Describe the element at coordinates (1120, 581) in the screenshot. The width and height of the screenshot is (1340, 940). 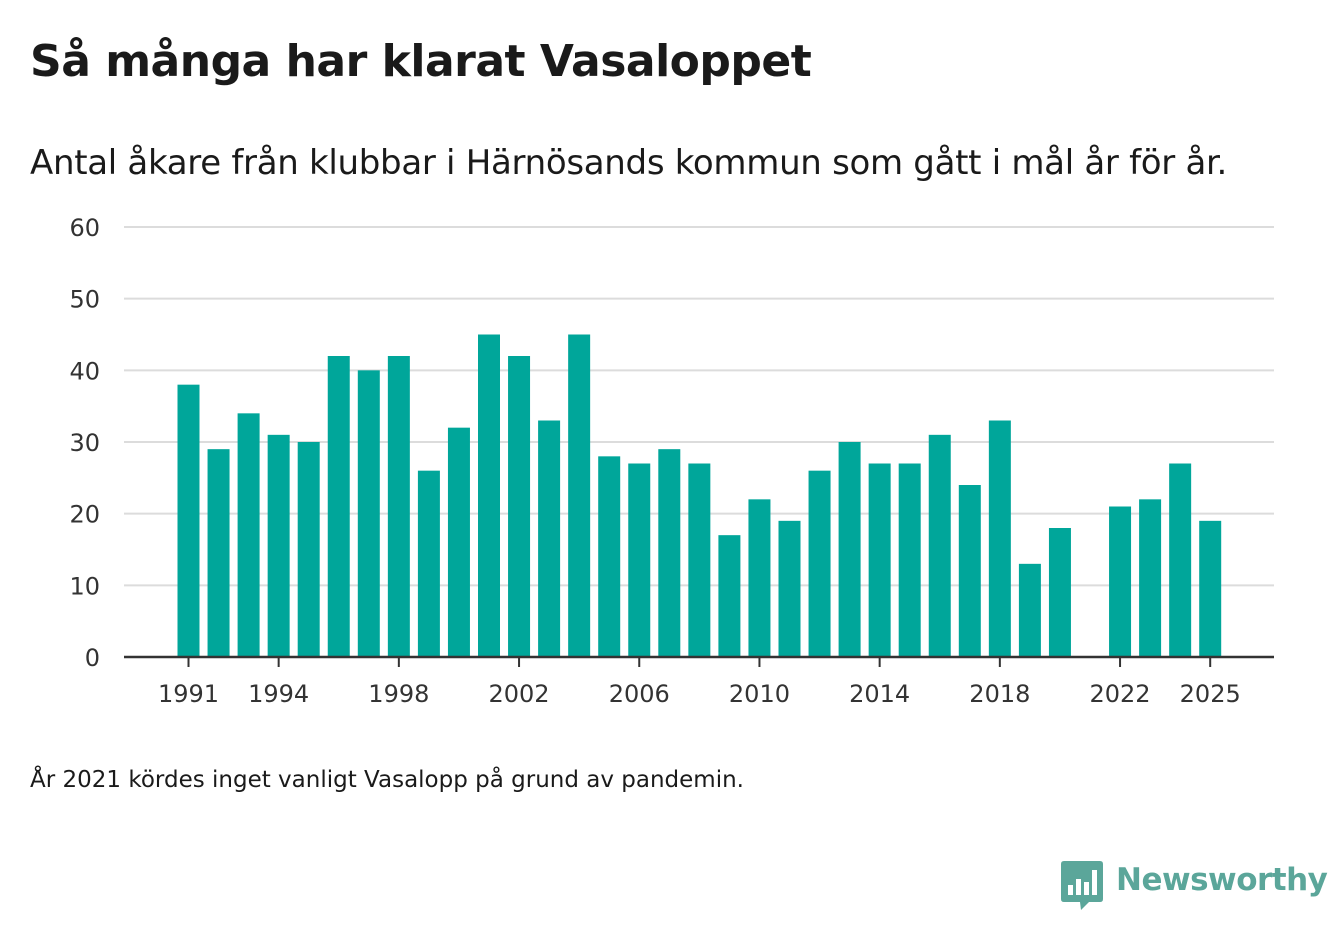
I see `bar-2022` at that location.